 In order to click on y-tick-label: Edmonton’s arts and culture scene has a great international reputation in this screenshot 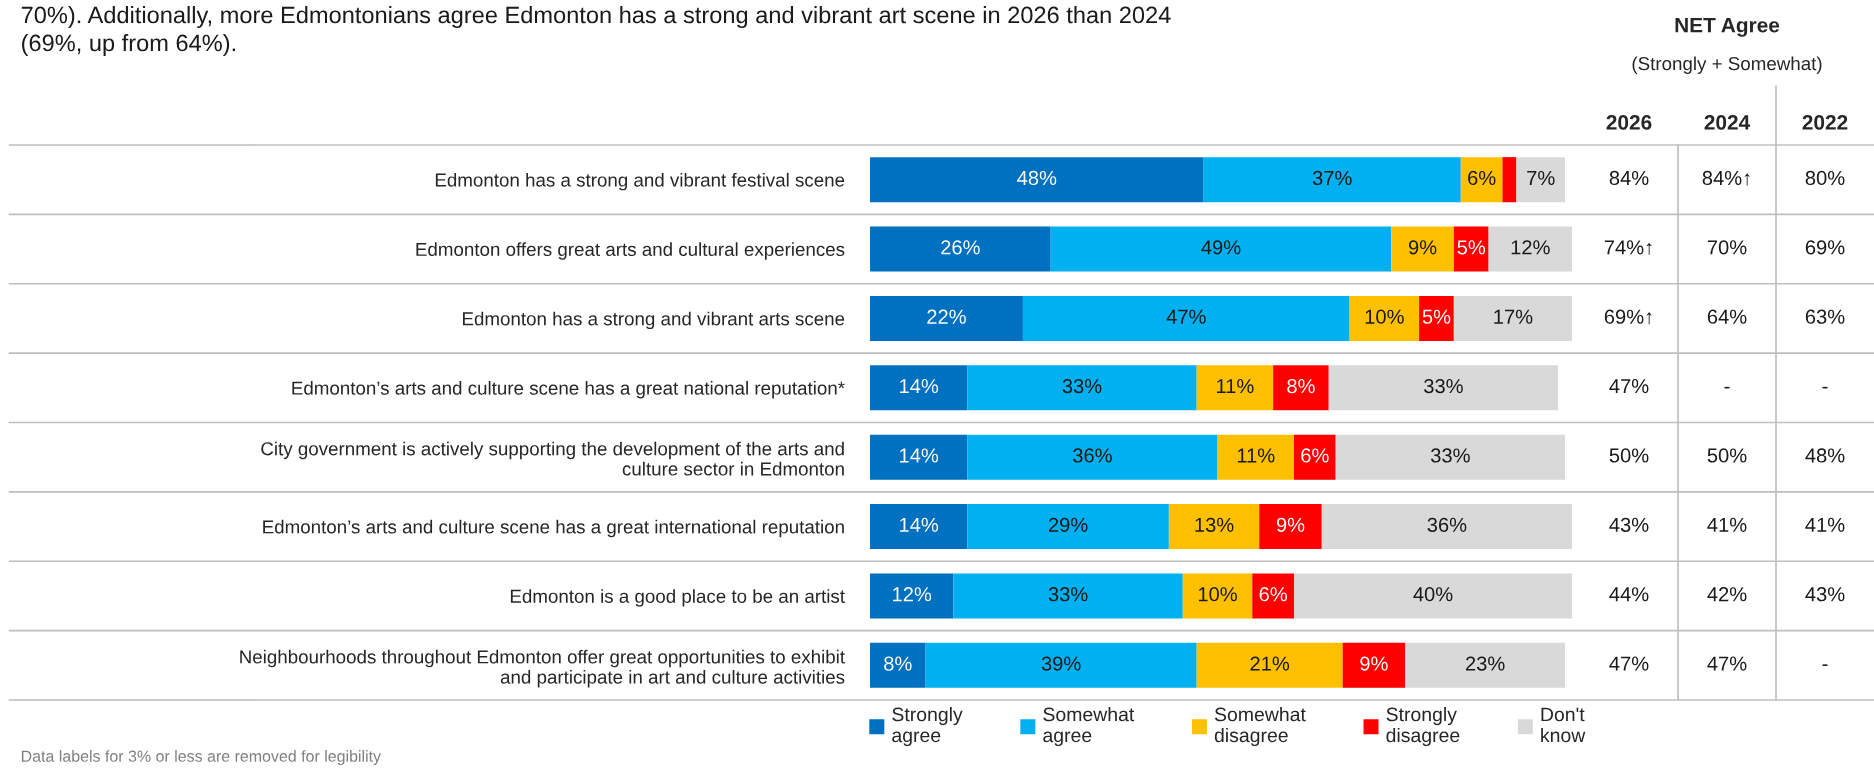, I will do `click(553, 528)`.